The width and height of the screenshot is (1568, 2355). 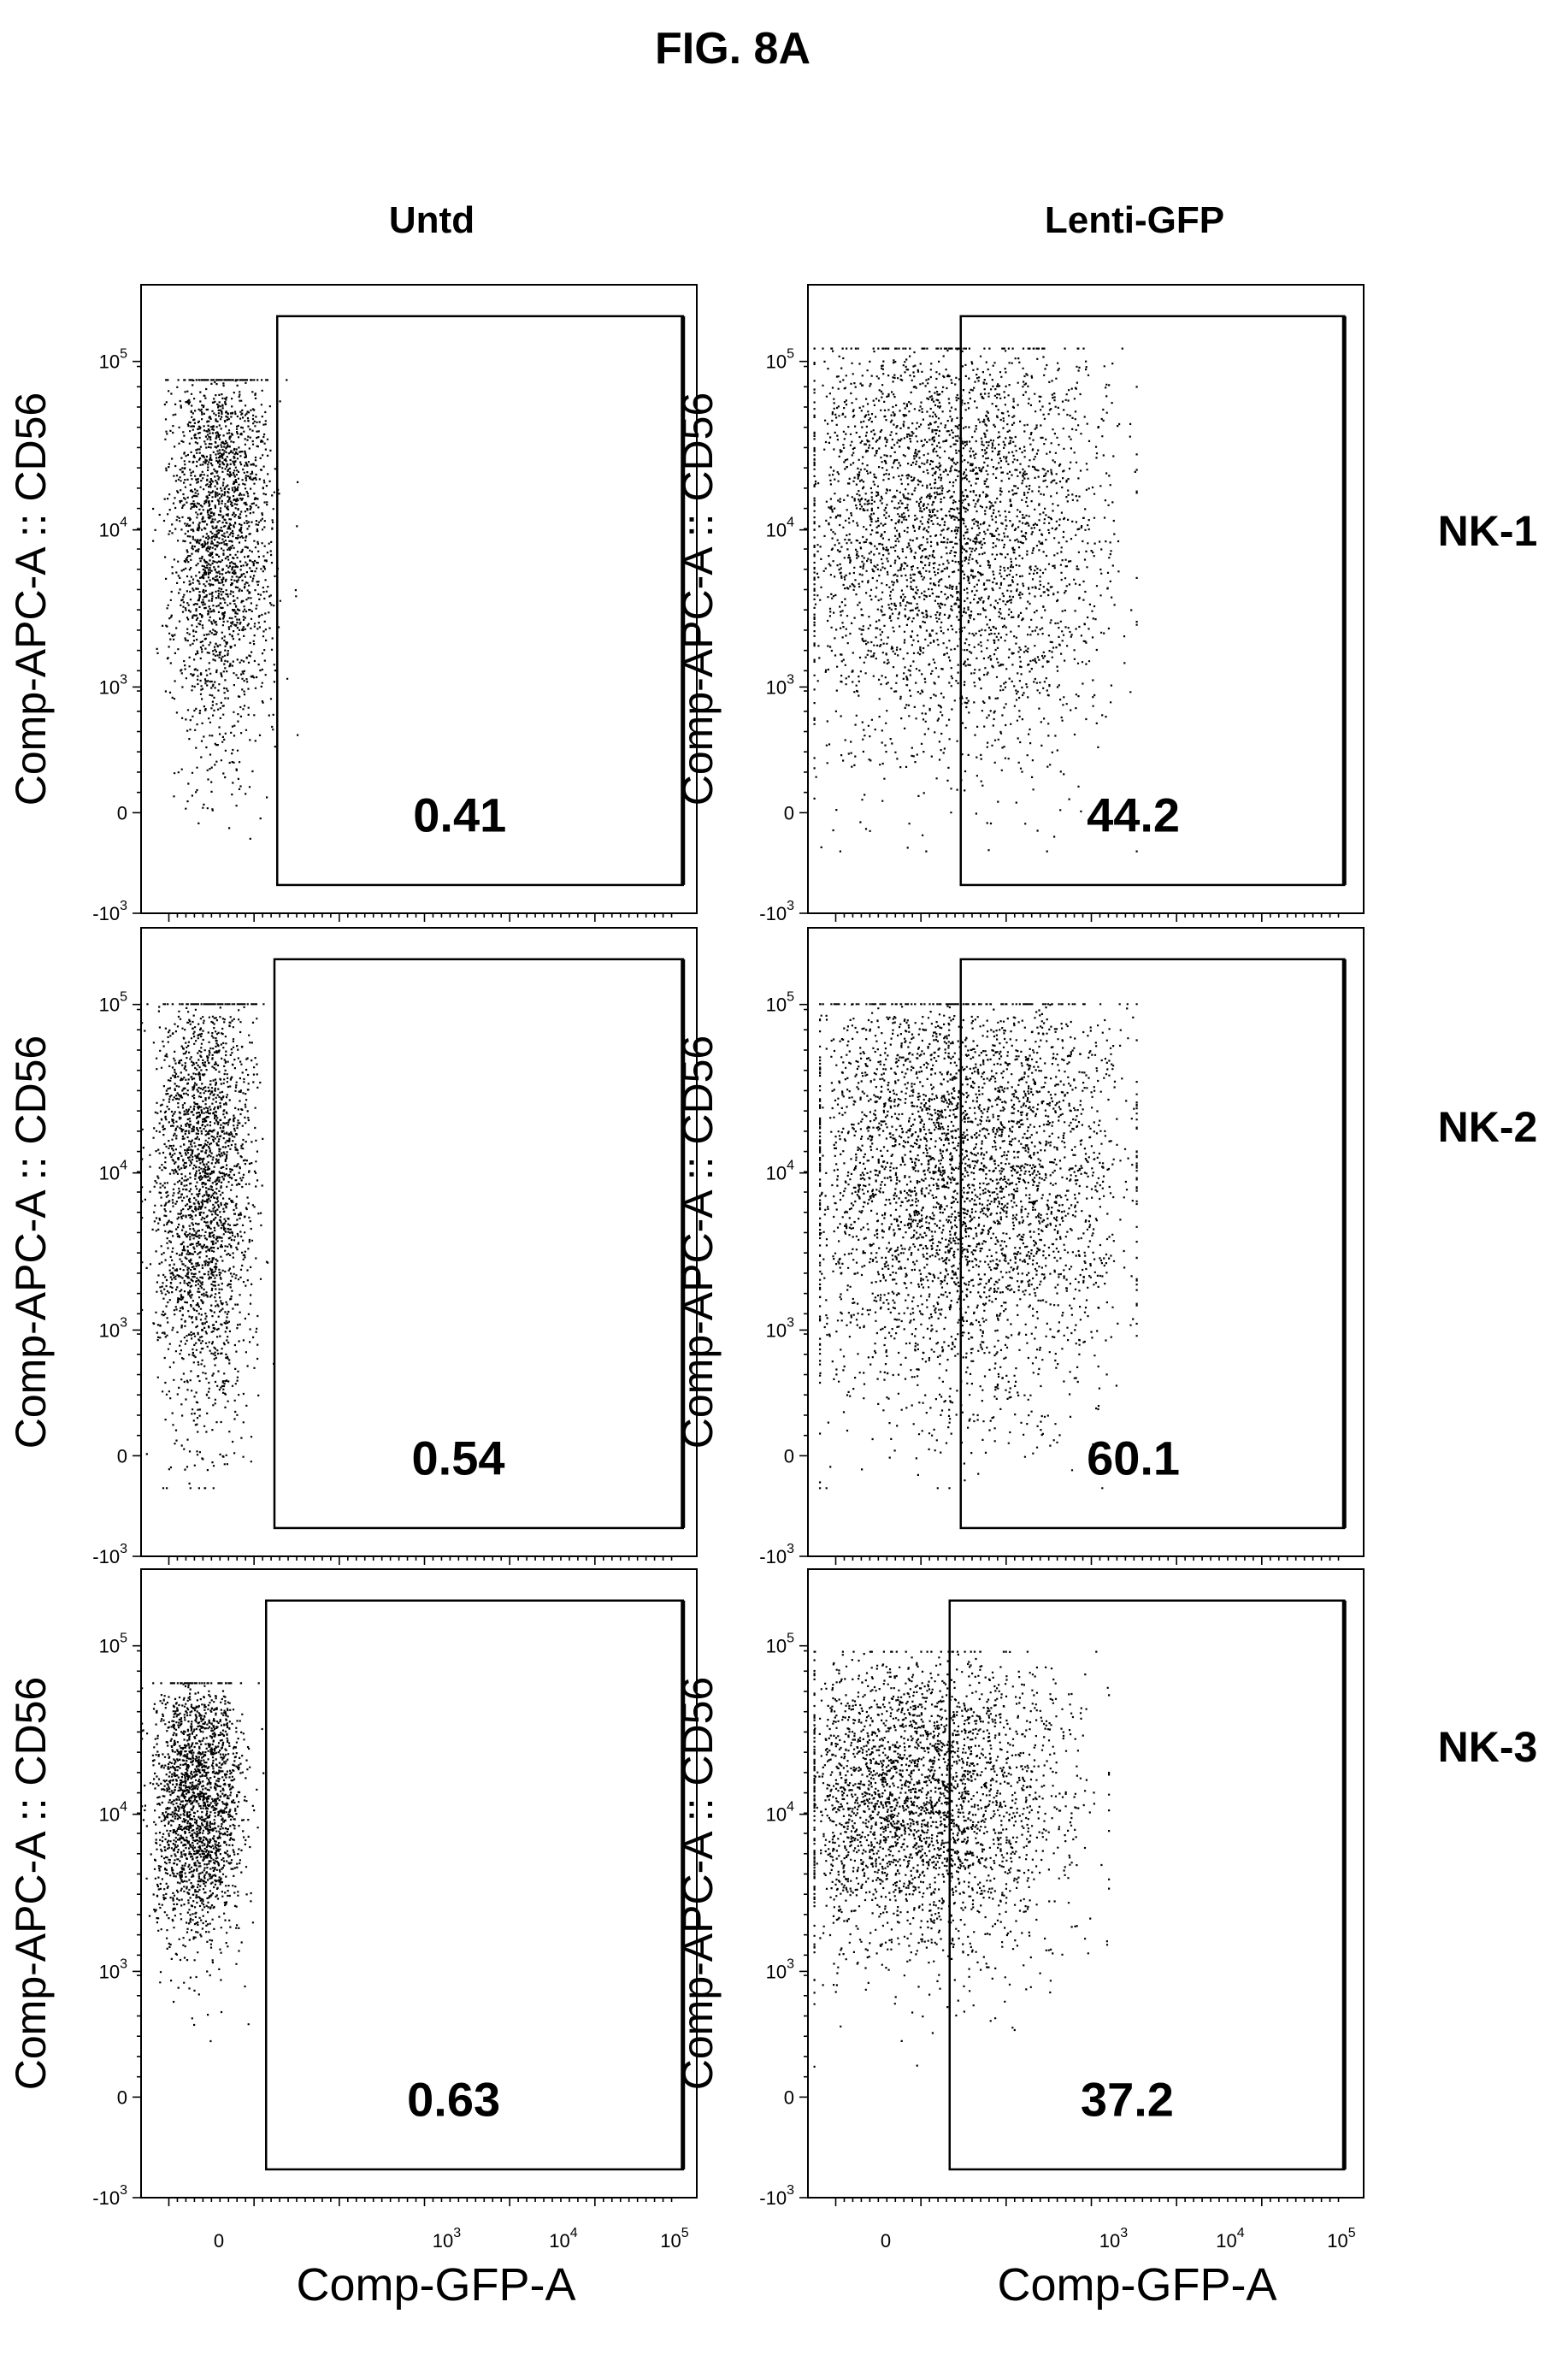 I want to click on row-label-nk-1: NK-1, so click(x=1488, y=531).